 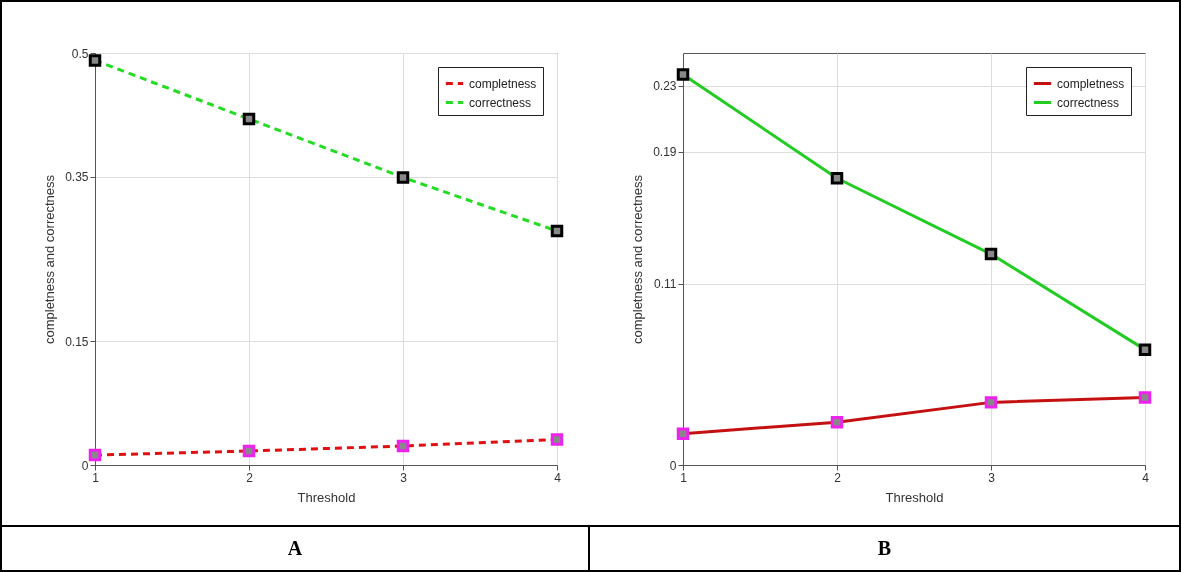 What do you see at coordinates (665, 284) in the screenshot?
I see `y-tick-label: 0.11` at bounding box center [665, 284].